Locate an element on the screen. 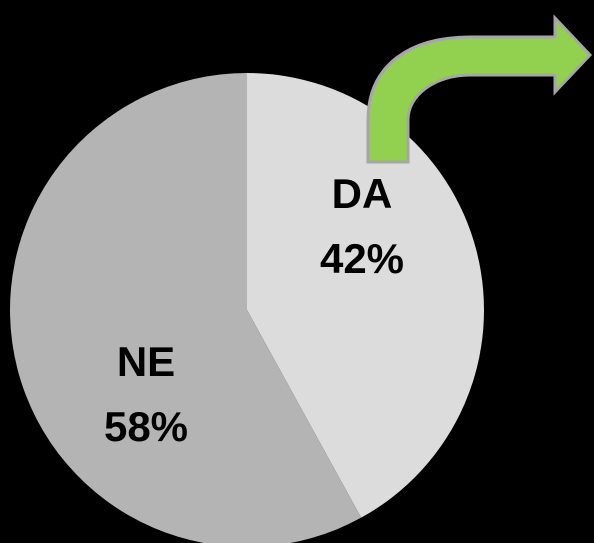 This screenshot has width=594, height=543. category-label: DA is located at coordinates (362, 193).